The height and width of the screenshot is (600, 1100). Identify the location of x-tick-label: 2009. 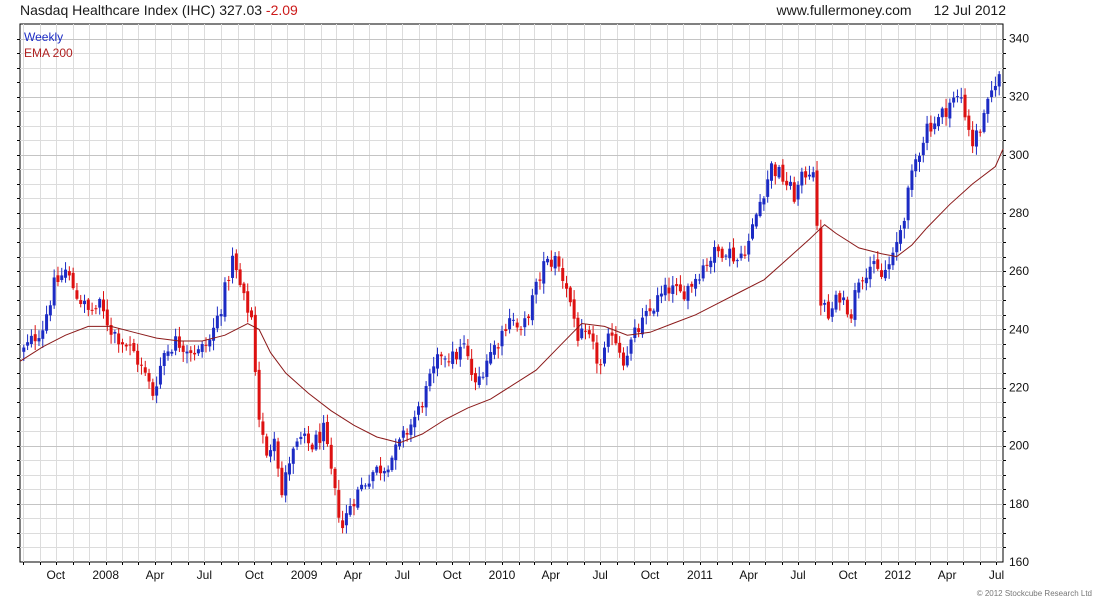
(304, 575).